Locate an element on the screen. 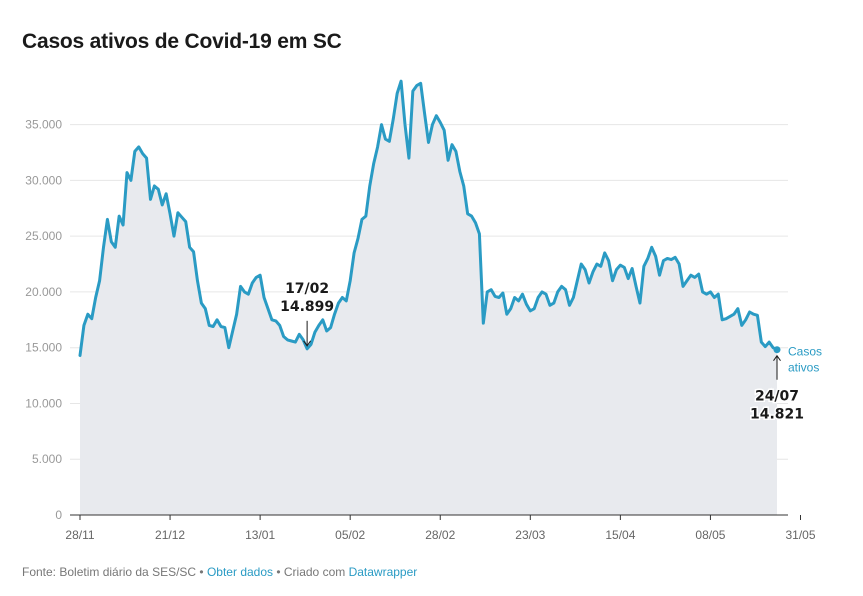 Image resolution: width=863 pixels, height=596 pixels. datawrapper-link: Datawrapper is located at coordinates (383, 572).